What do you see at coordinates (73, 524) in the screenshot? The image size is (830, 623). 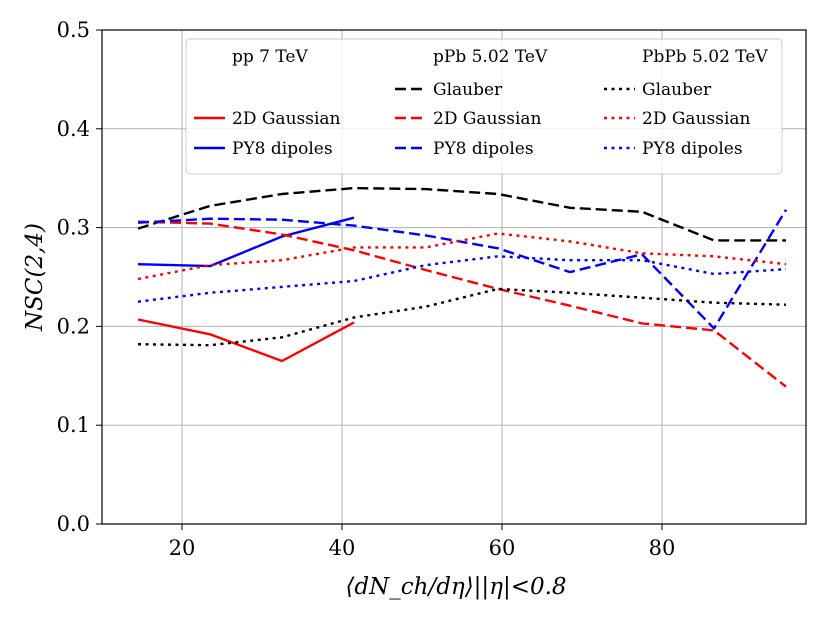 I see `y-tick-label: 0.0` at bounding box center [73, 524].